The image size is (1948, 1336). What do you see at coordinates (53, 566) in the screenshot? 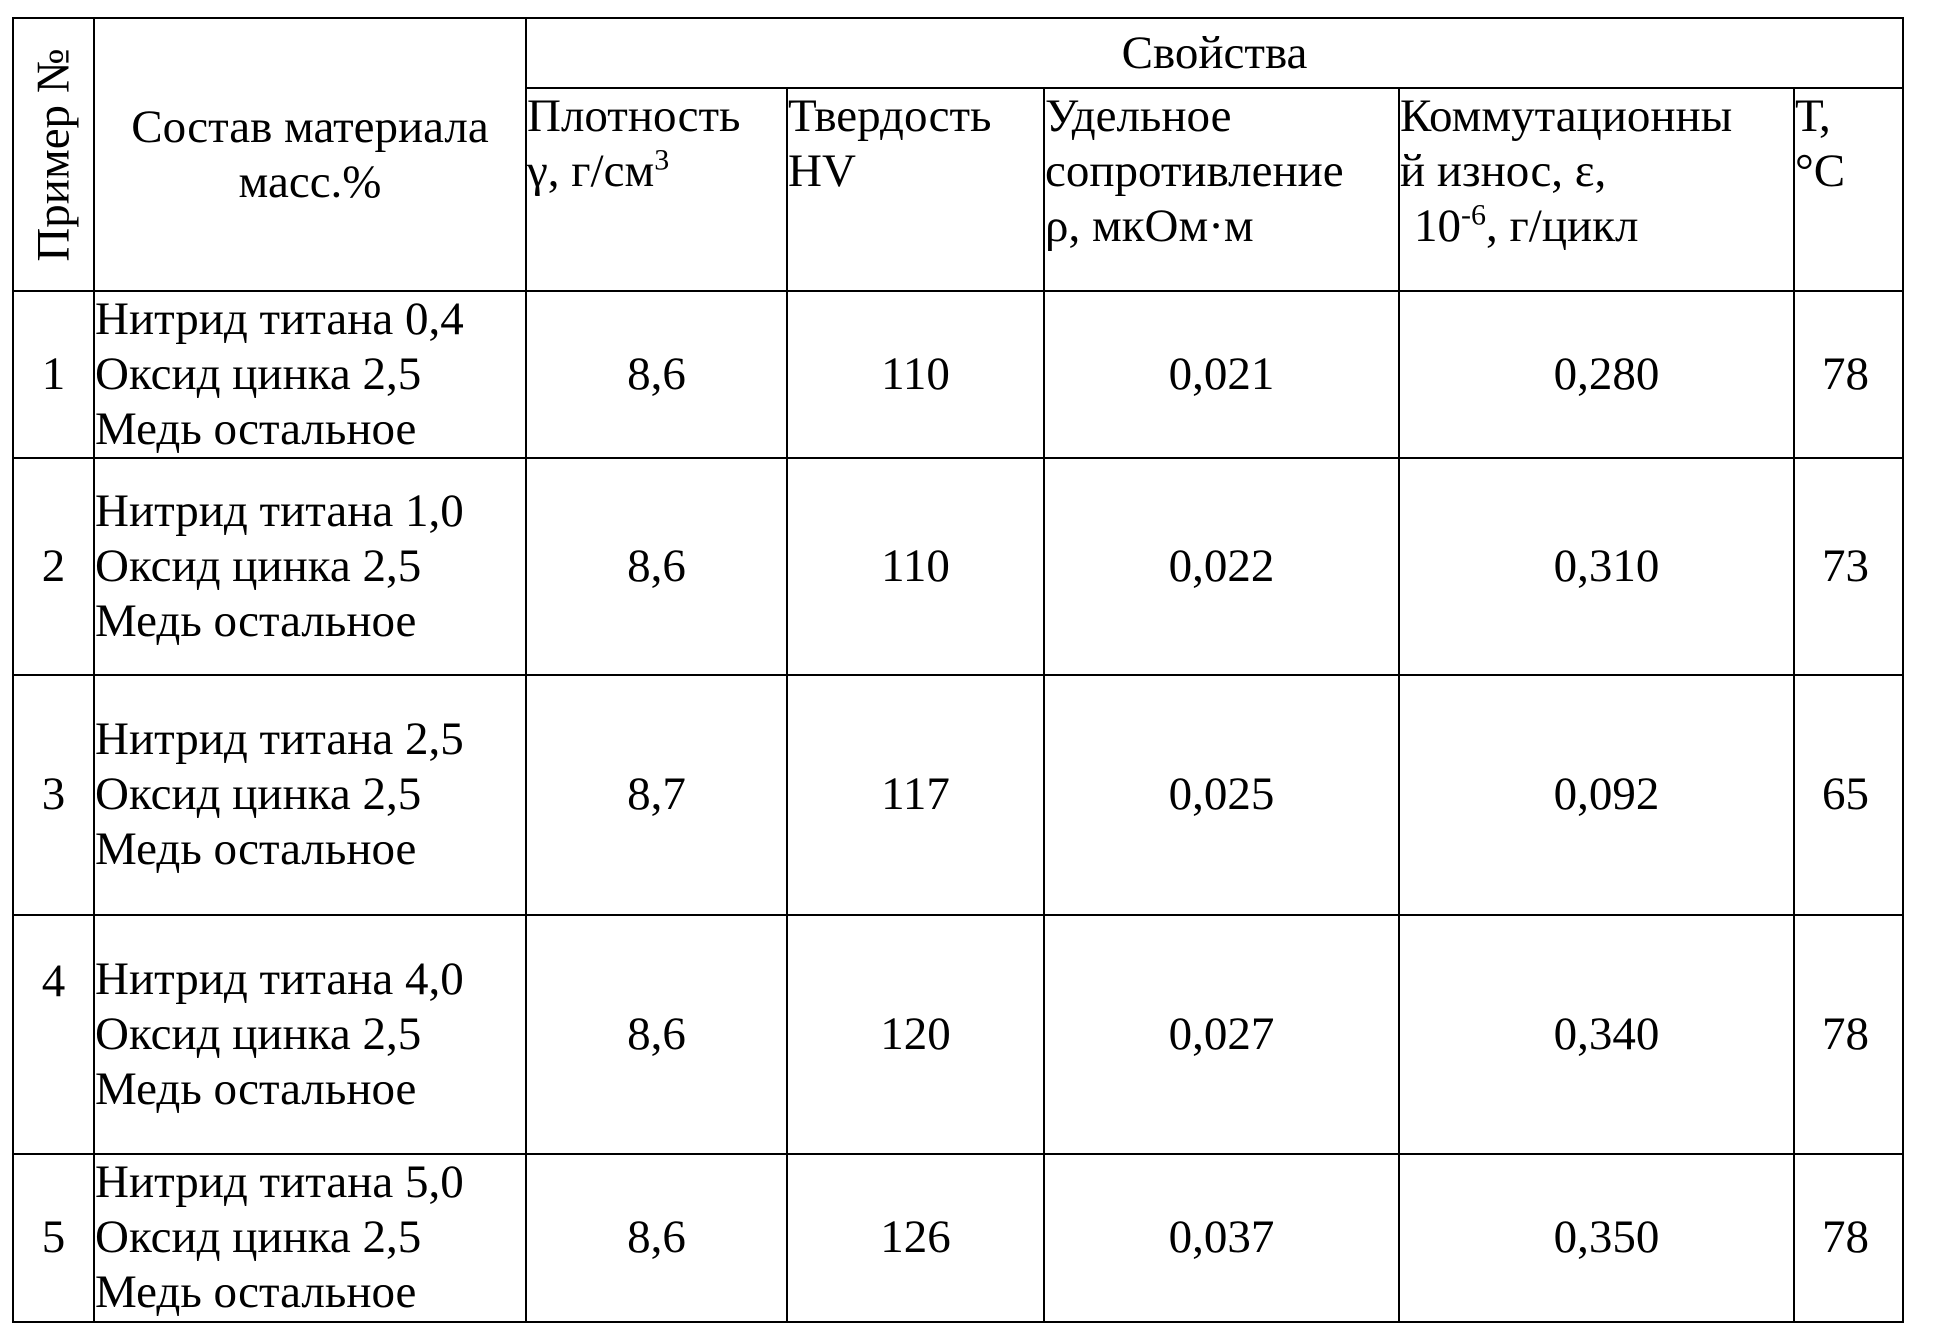
I see `row-number: 2` at bounding box center [53, 566].